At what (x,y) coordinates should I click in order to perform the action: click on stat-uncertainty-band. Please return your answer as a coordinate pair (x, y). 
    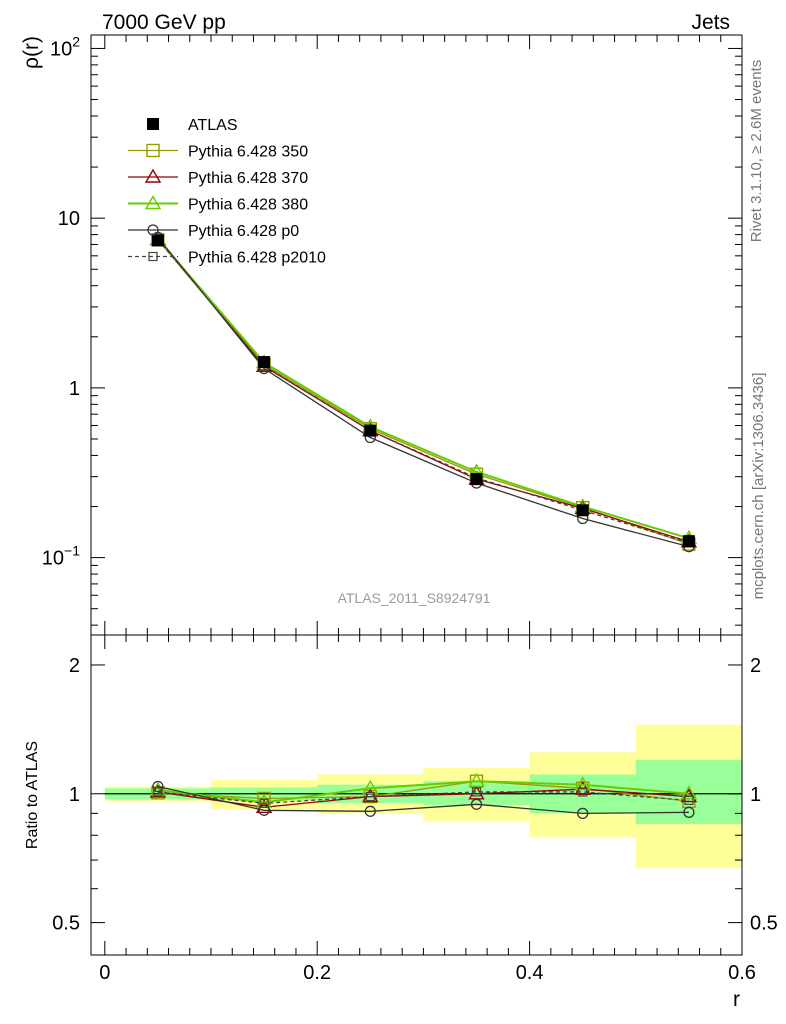
    Looking at the image, I should click on (688, 791).